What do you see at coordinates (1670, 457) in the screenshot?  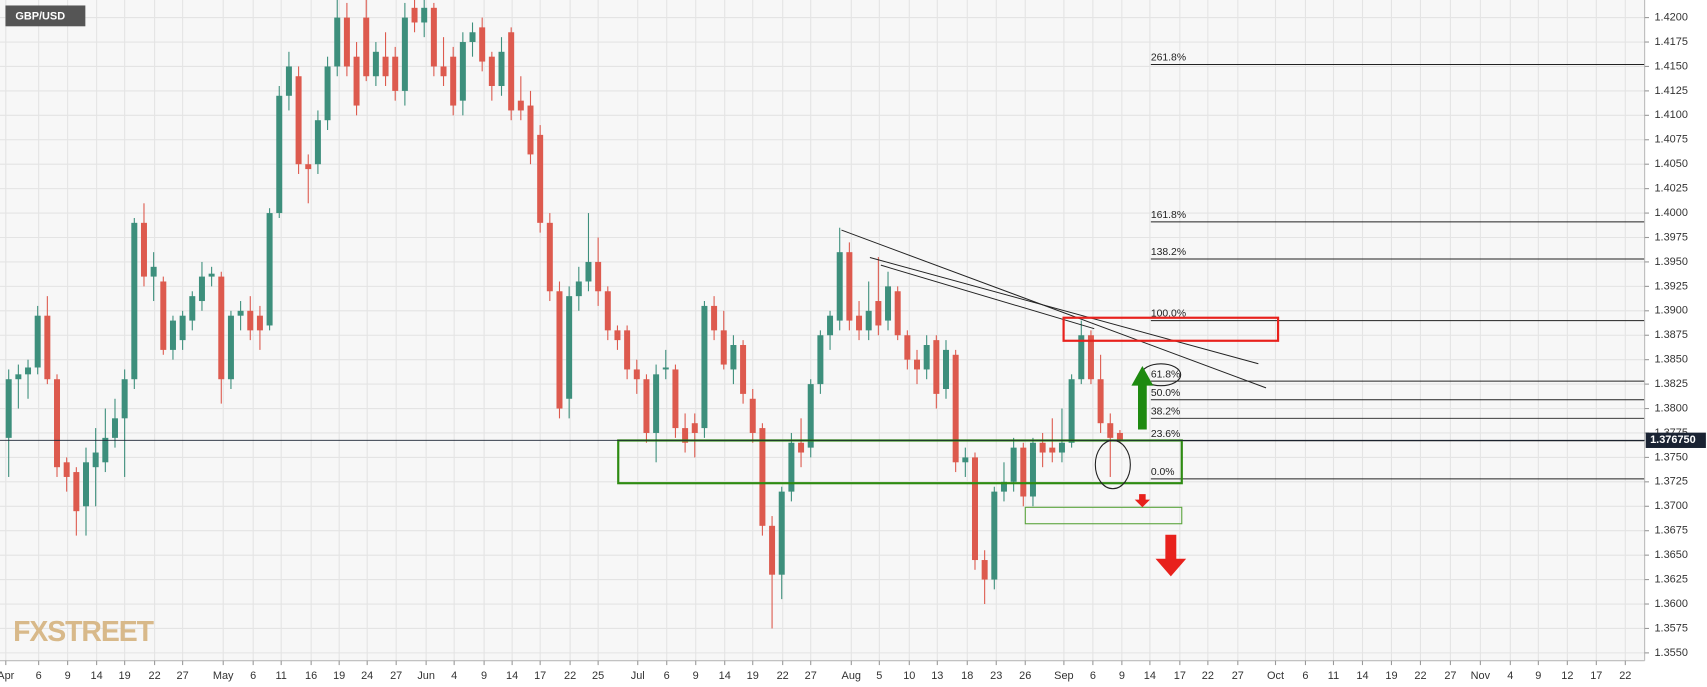 I see `y-tick-label: 1.3750` at bounding box center [1670, 457].